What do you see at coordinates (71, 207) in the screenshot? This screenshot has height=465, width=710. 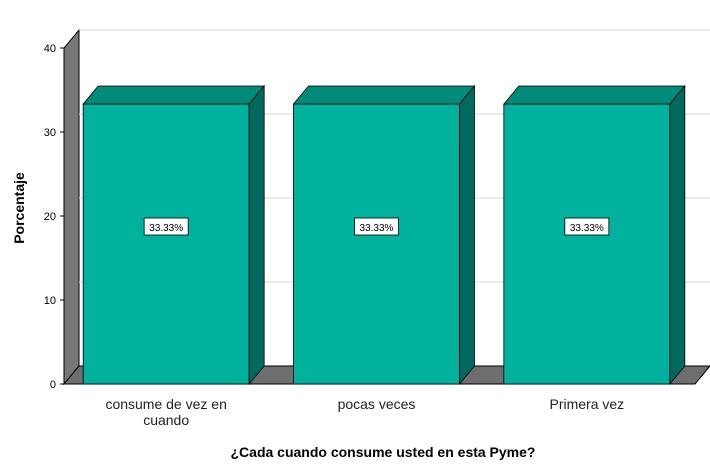 I see `left-wall` at bounding box center [71, 207].